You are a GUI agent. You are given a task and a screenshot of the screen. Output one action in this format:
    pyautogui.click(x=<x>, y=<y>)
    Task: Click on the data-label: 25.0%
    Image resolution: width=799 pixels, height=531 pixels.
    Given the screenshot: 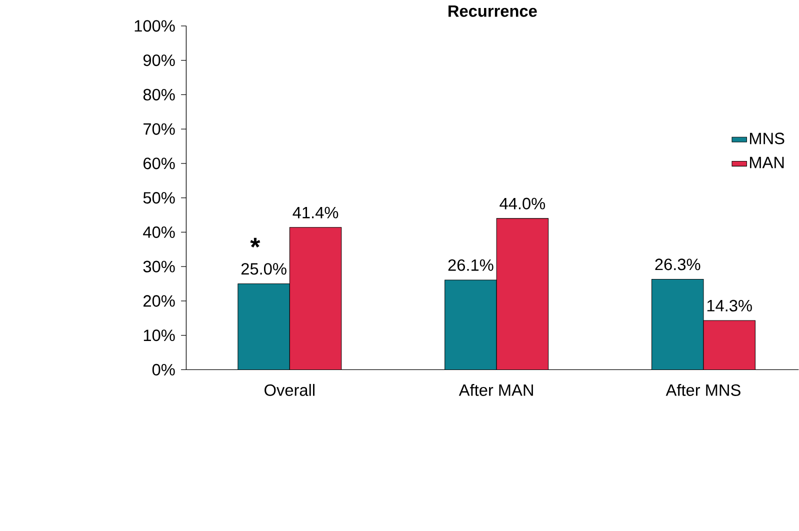 What is the action you would take?
    pyautogui.click(x=263, y=268)
    